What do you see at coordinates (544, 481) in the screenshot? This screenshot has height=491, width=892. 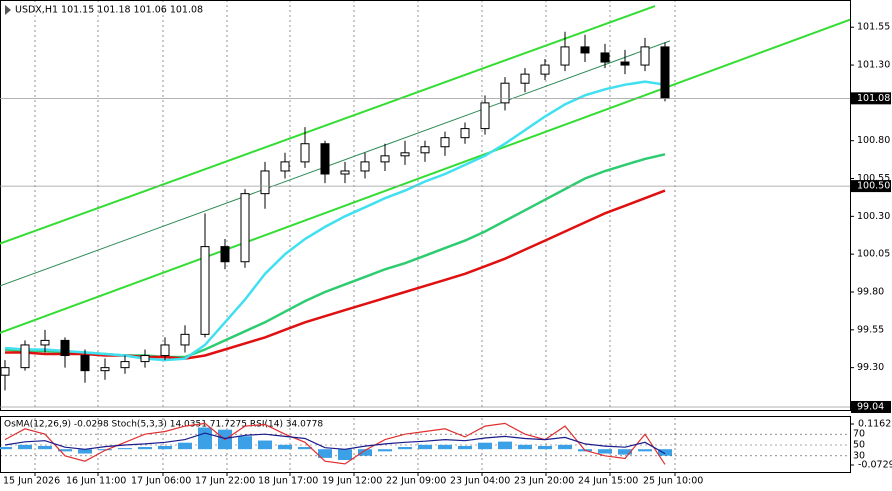 I see `x-tick-label: 23 Jun 20:00` at bounding box center [544, 481].